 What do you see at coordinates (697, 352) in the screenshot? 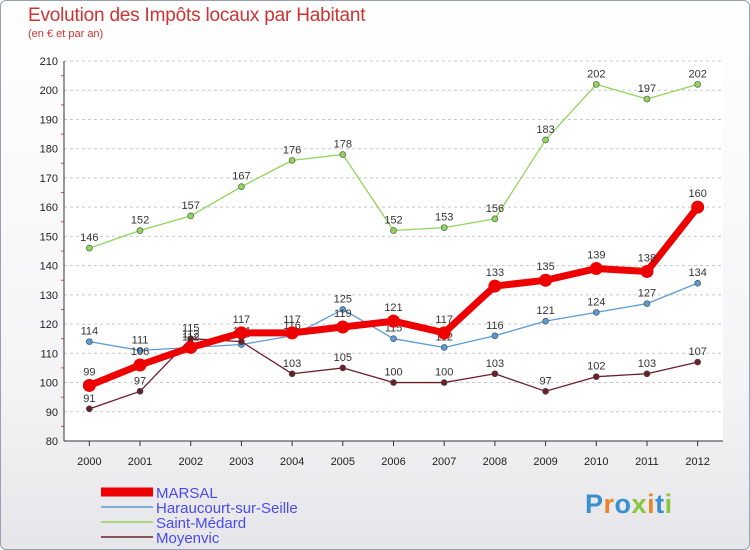
I see `series-2-label-12: 107` at bounding box center [697, 352].